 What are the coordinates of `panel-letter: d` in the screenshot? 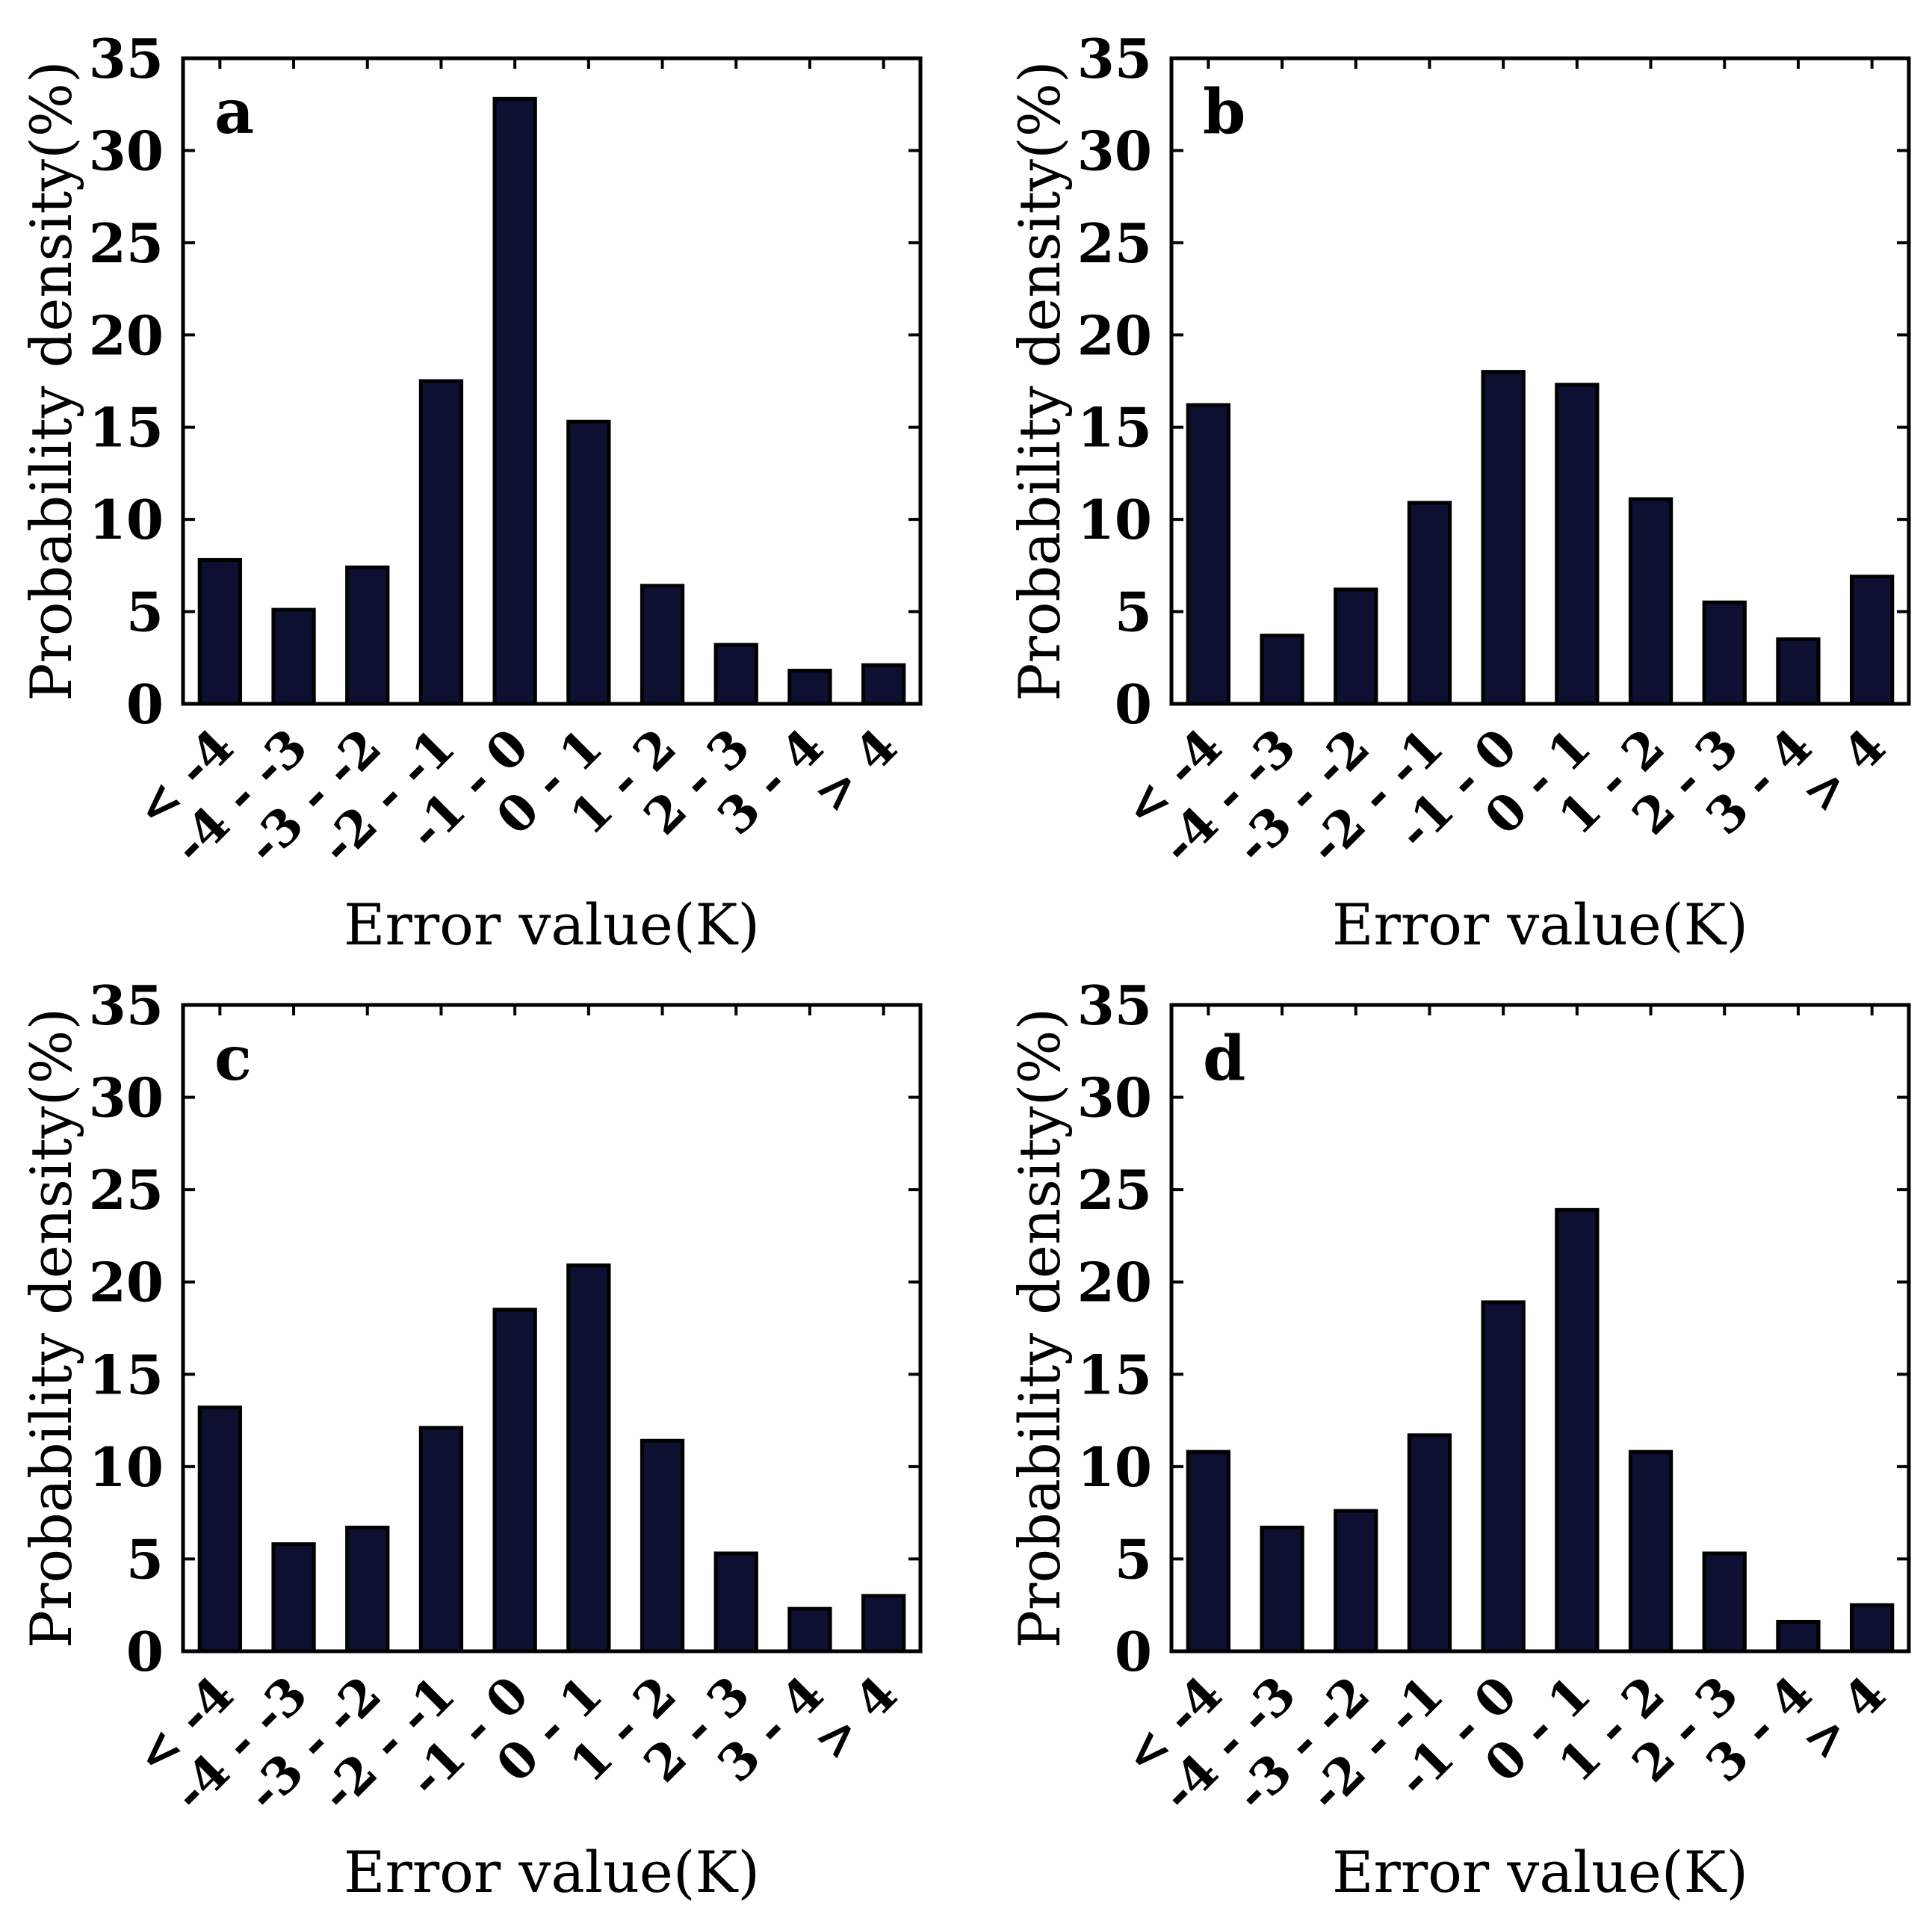 It's located at (1224, 1059).